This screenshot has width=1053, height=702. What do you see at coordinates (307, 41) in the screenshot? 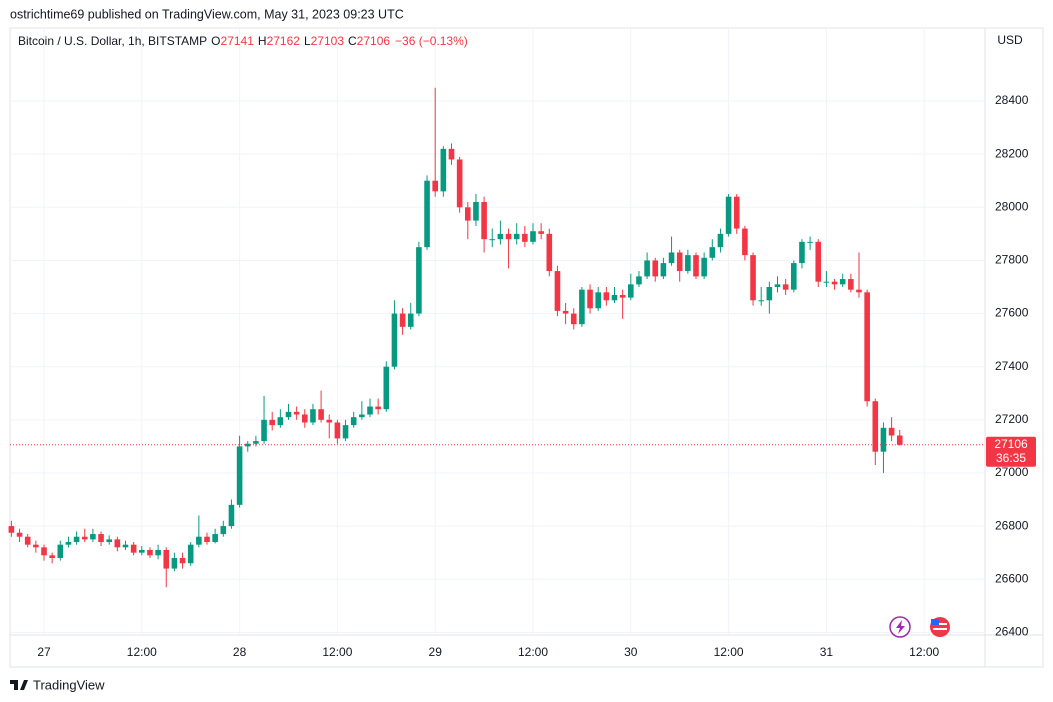
I see `ohlc-label: L` at bounding box center [307, 41].